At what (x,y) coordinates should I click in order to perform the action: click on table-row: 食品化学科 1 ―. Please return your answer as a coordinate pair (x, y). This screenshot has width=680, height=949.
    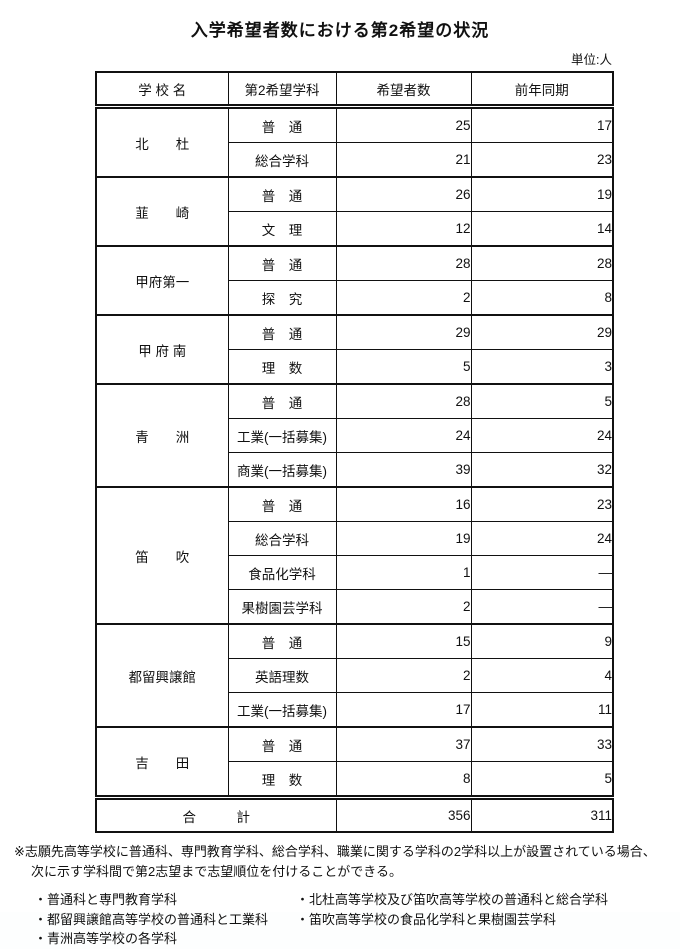
    Looking at the image, I should click on (355, 572).